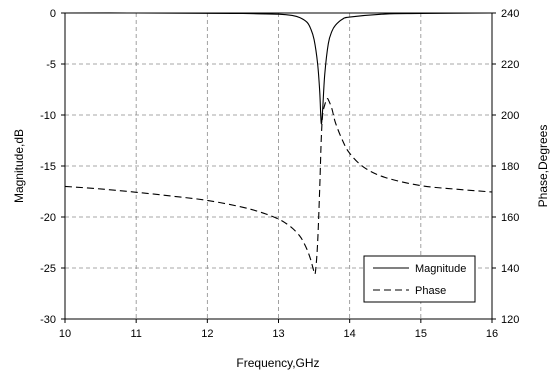 This screenshot has height=376, width=556. Describe the element at coordinates (543, 166) in the screenshot. I see `y-axis-right-title: Phase,Degrees` at that location.